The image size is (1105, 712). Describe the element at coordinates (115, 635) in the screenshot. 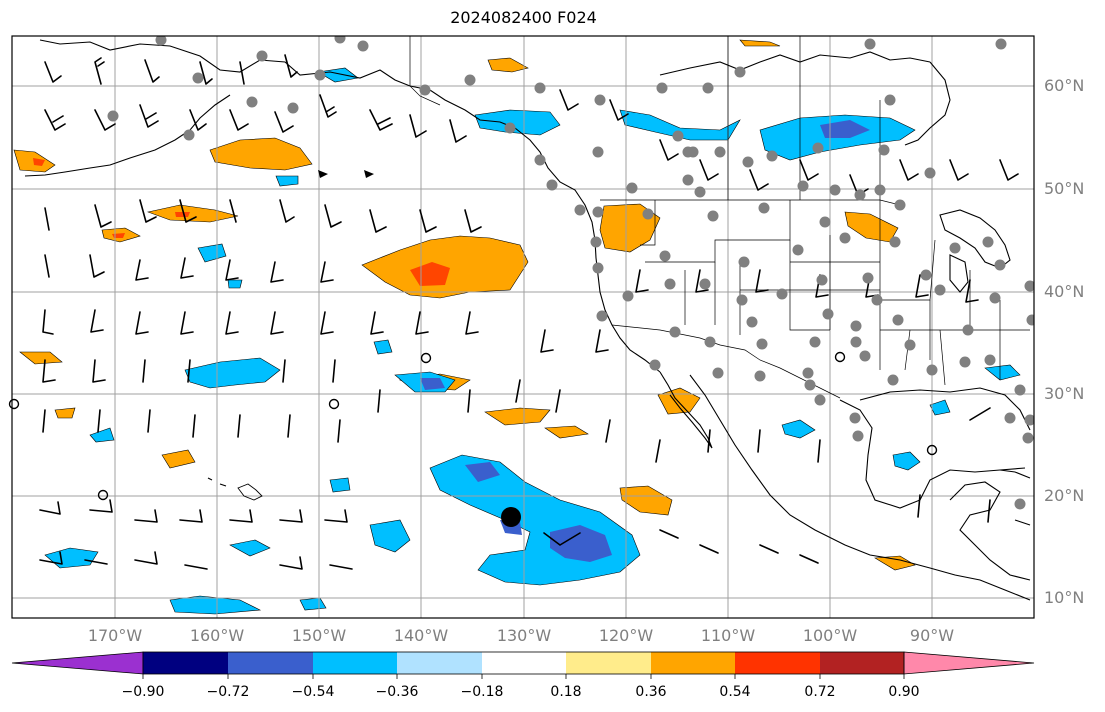

I see `lon-label: 170°W` at that location.